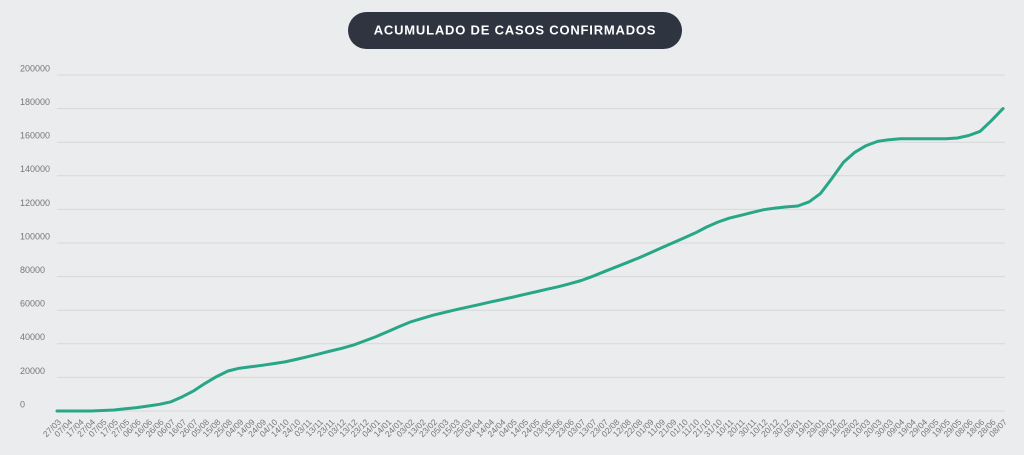 This screenshot has width=1024, height=455. I want to click on y-tick-label: 120000, so click(35, 203).